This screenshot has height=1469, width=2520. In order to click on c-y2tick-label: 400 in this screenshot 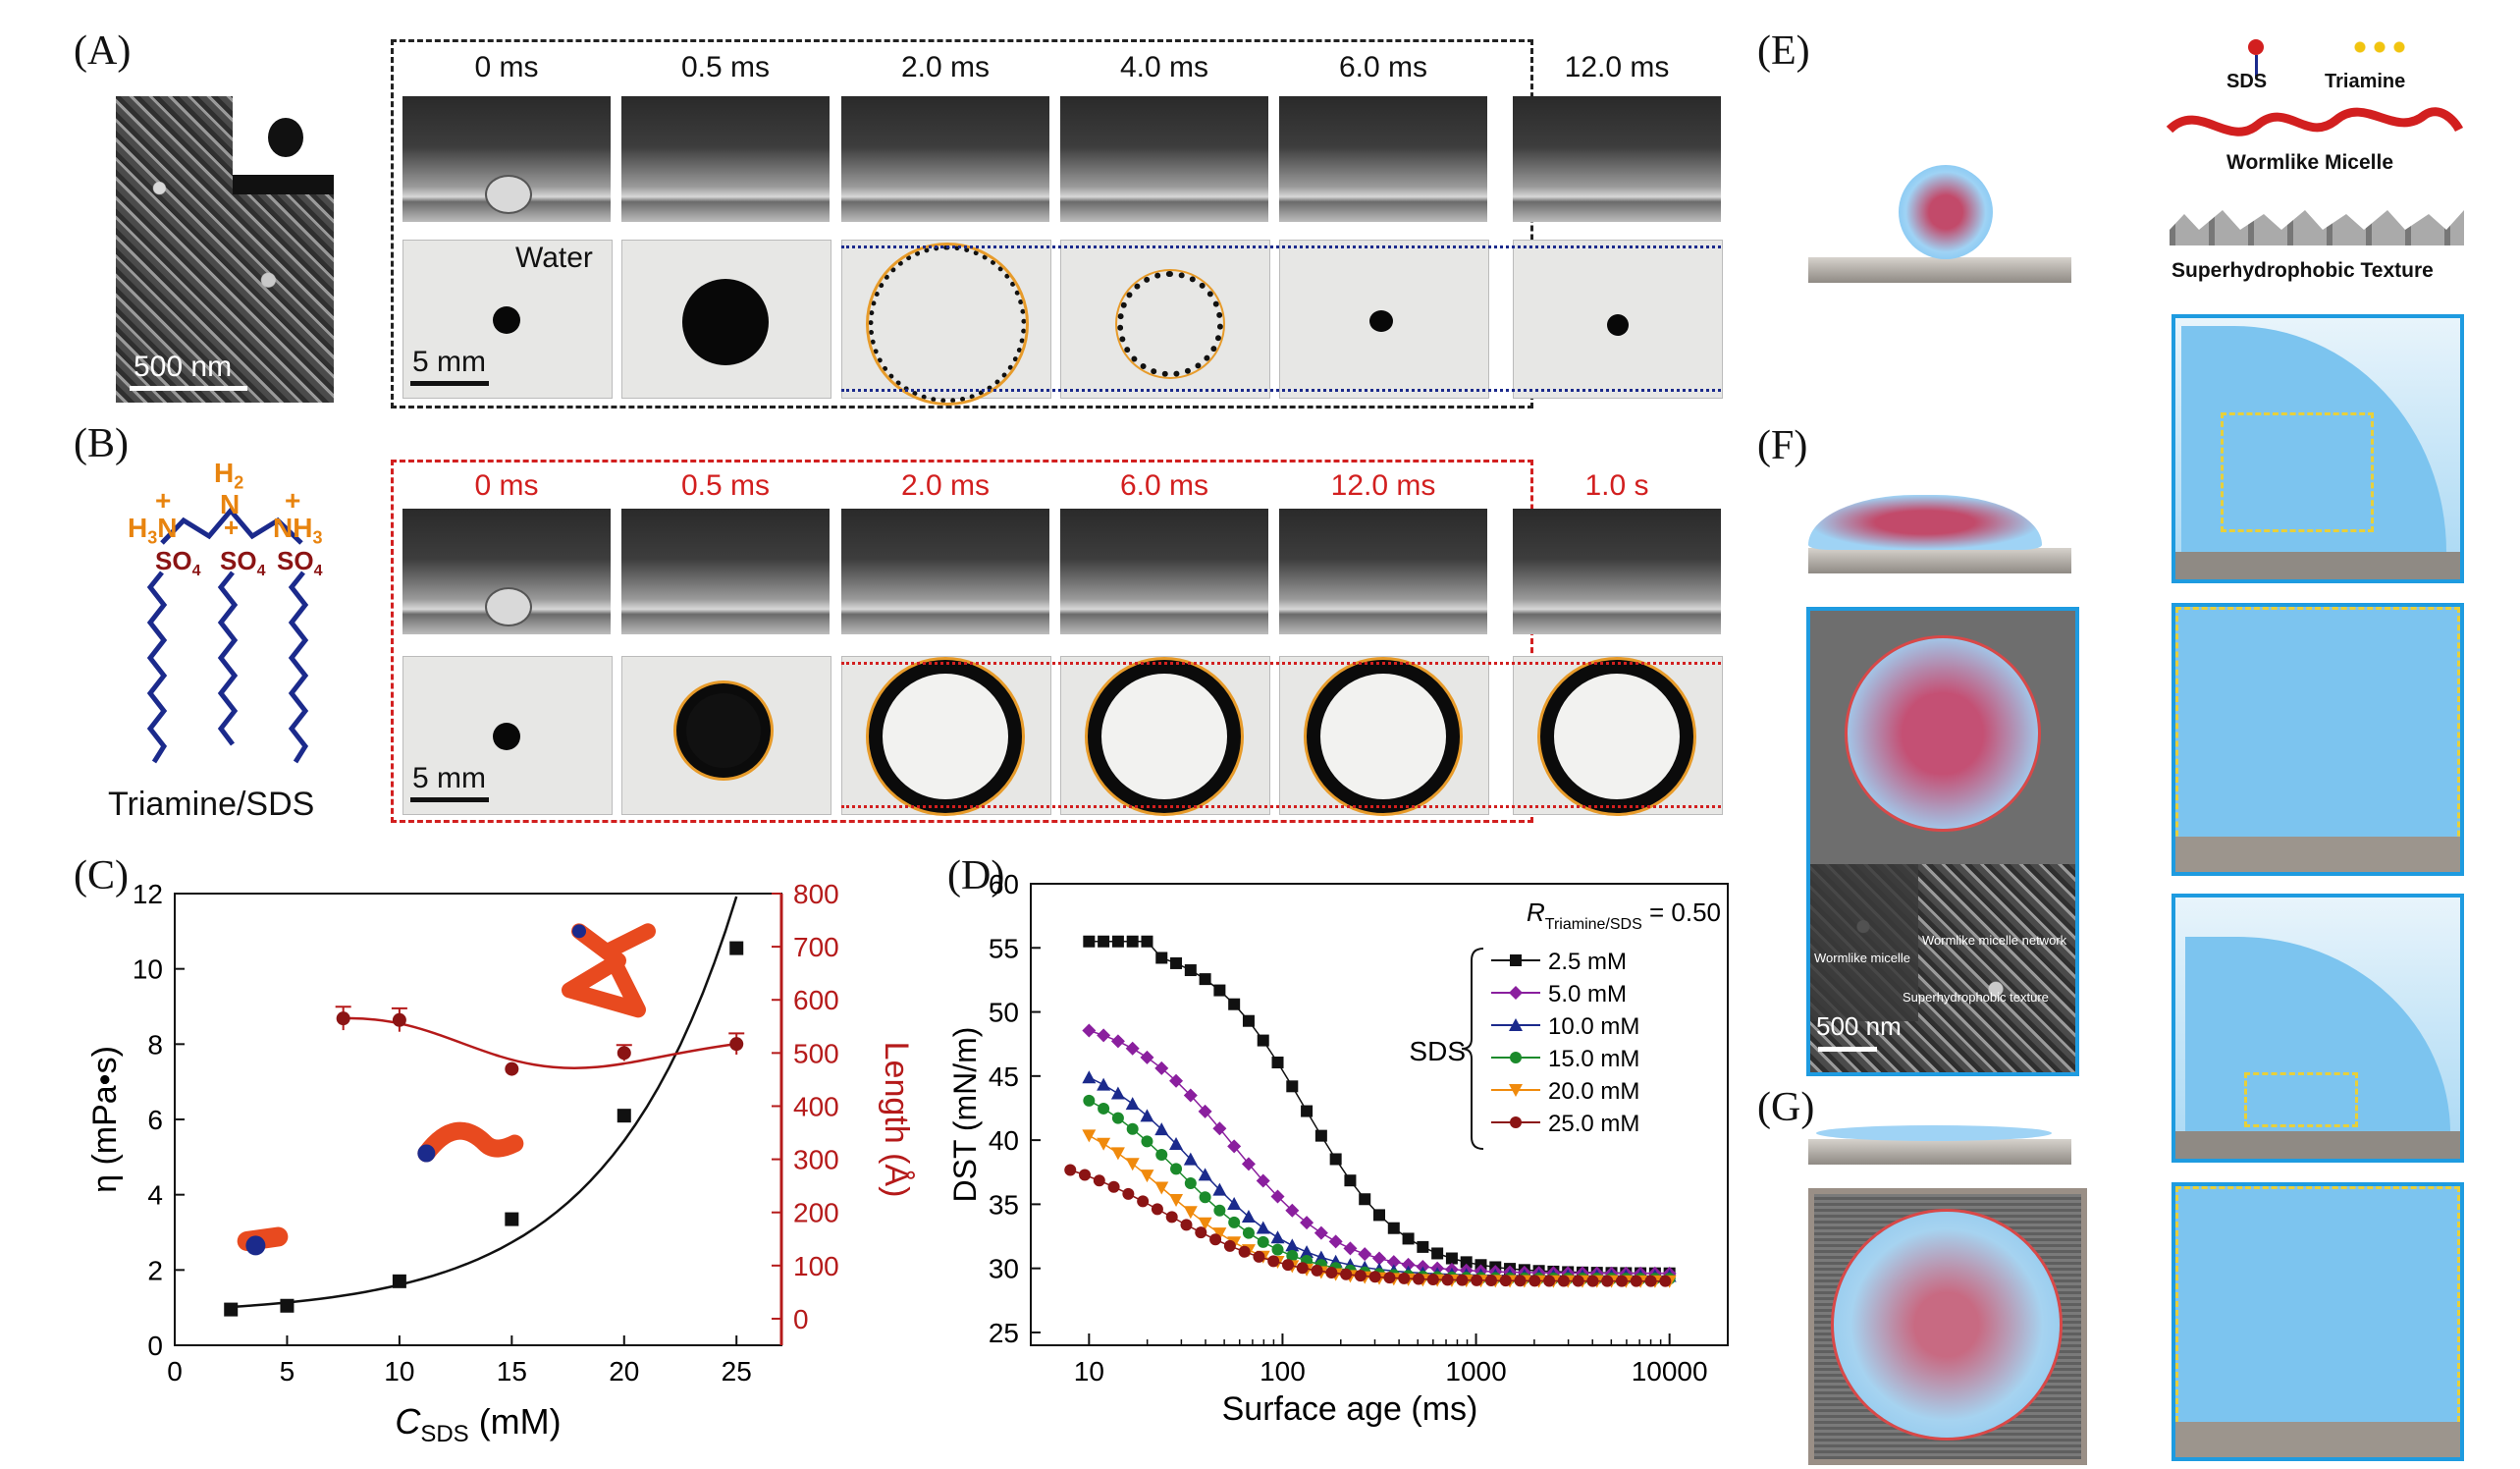, I will do `click(816, 1106)`.